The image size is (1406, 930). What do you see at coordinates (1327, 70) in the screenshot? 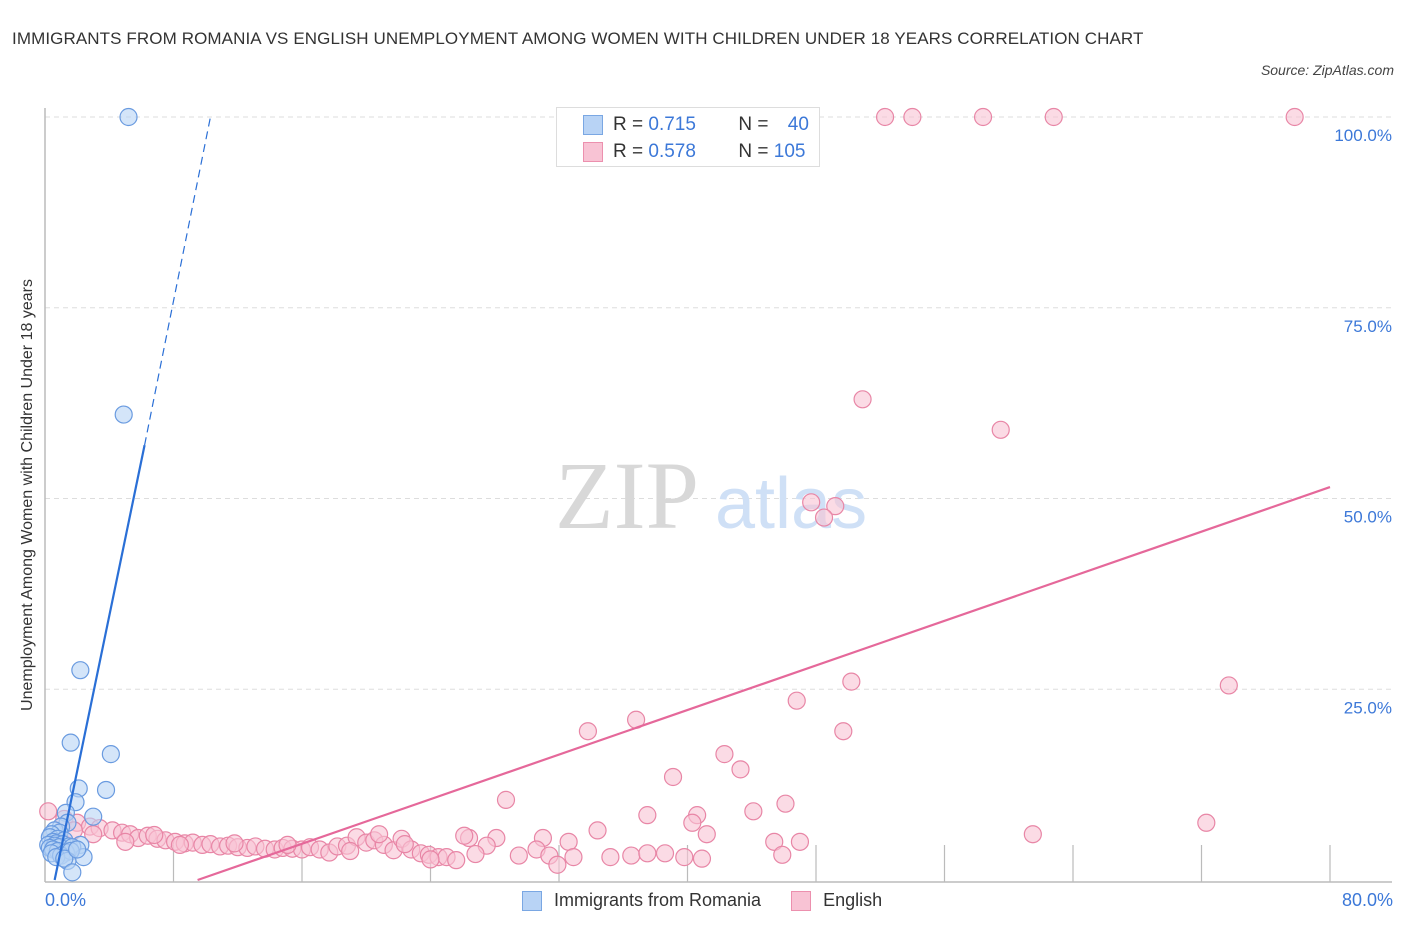
I see `source-label: Source: ZipAtlas.com` at bounding box center [1327, 70].